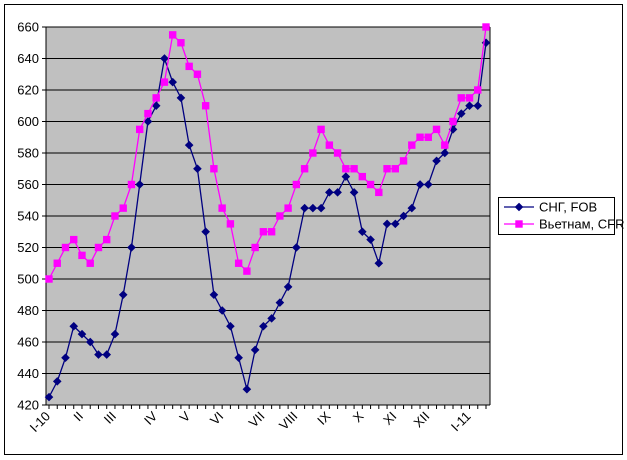 The height and width of the screenshot is (460, 627). What do you see at coordinates (28, 310) in the screenshot?
I see `y-tick-label: 480` at bounding box center [28, 310].